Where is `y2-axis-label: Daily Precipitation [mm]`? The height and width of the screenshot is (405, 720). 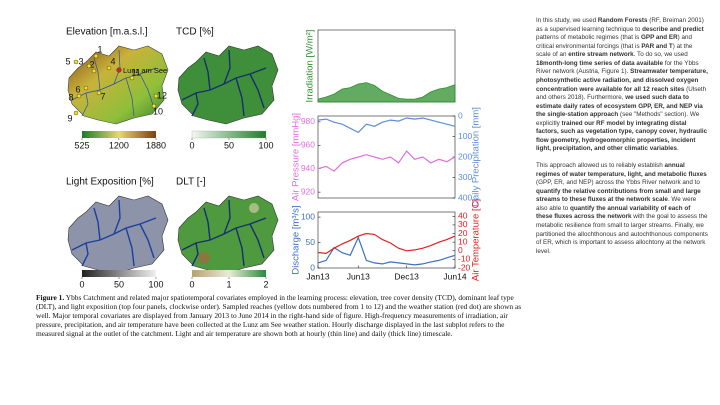
y2-axis-label: Daily Precipitation [mm] is located at coordinates (476, 157).